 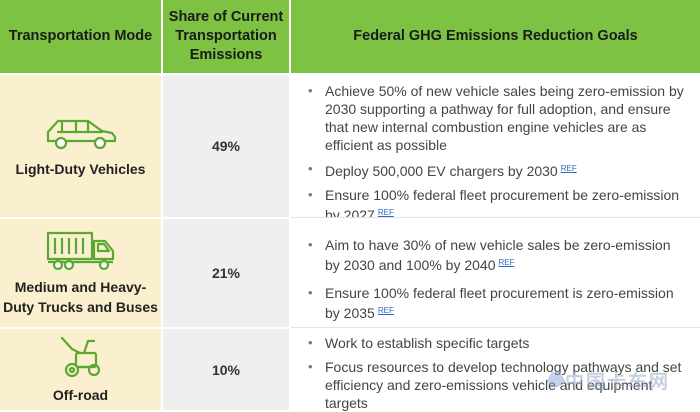 I want to click on mode-label: Off-road, so click(x=80, y=394).